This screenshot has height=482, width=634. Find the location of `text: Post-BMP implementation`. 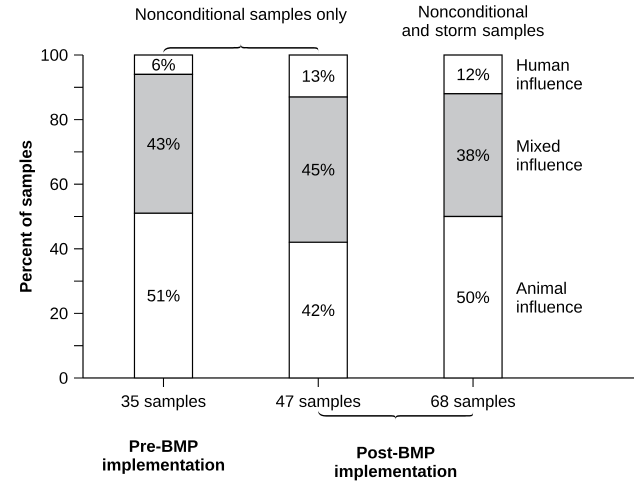

text: Post-BMP implementation is located at coordinates (395, 463).